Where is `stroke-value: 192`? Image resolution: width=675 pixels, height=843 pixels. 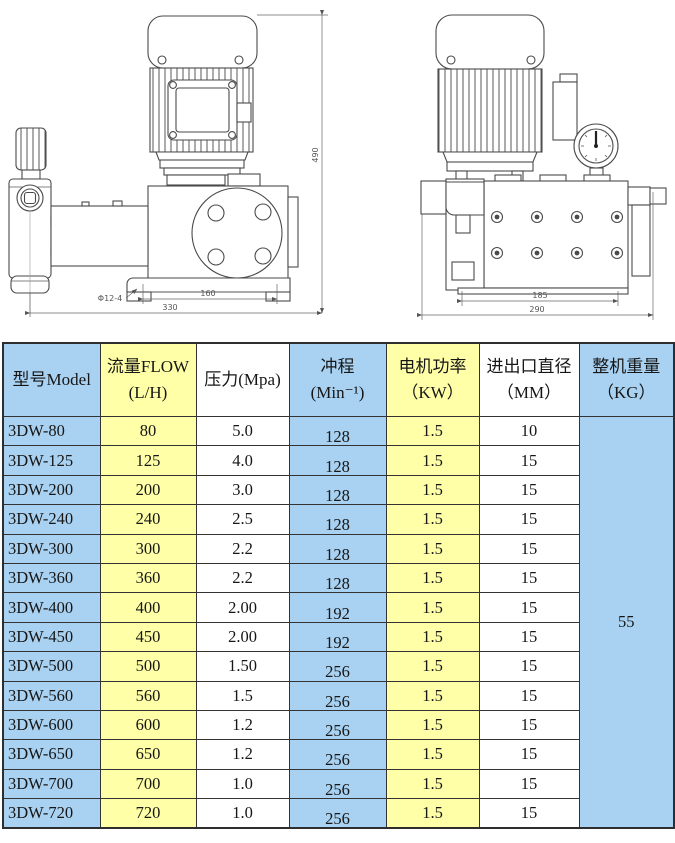
stroke-value: 192 is located at coordinates (337, 642).